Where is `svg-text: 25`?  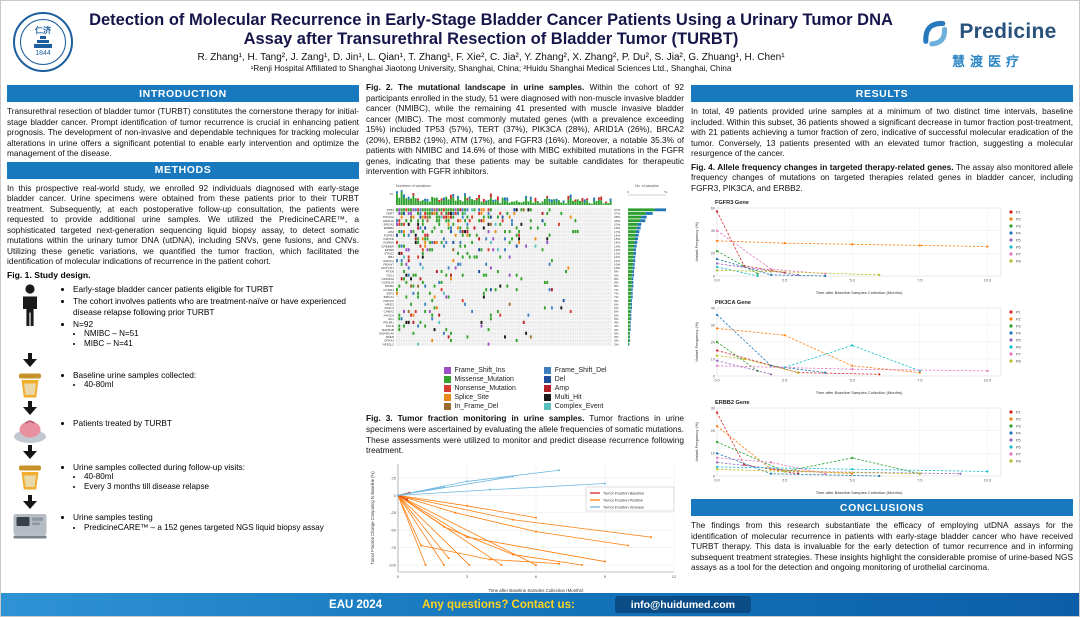
svg-text: 25 is located at coordinates (394, 477).